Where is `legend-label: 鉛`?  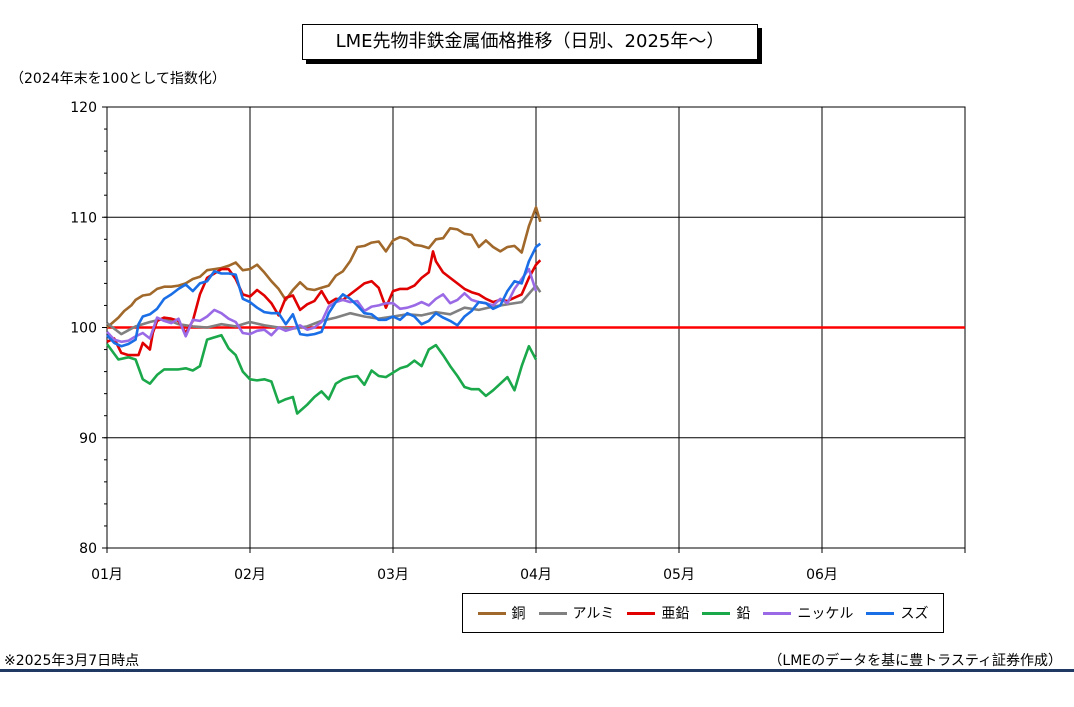 legend-label: 鉛 is located at coordinates (743, 614).